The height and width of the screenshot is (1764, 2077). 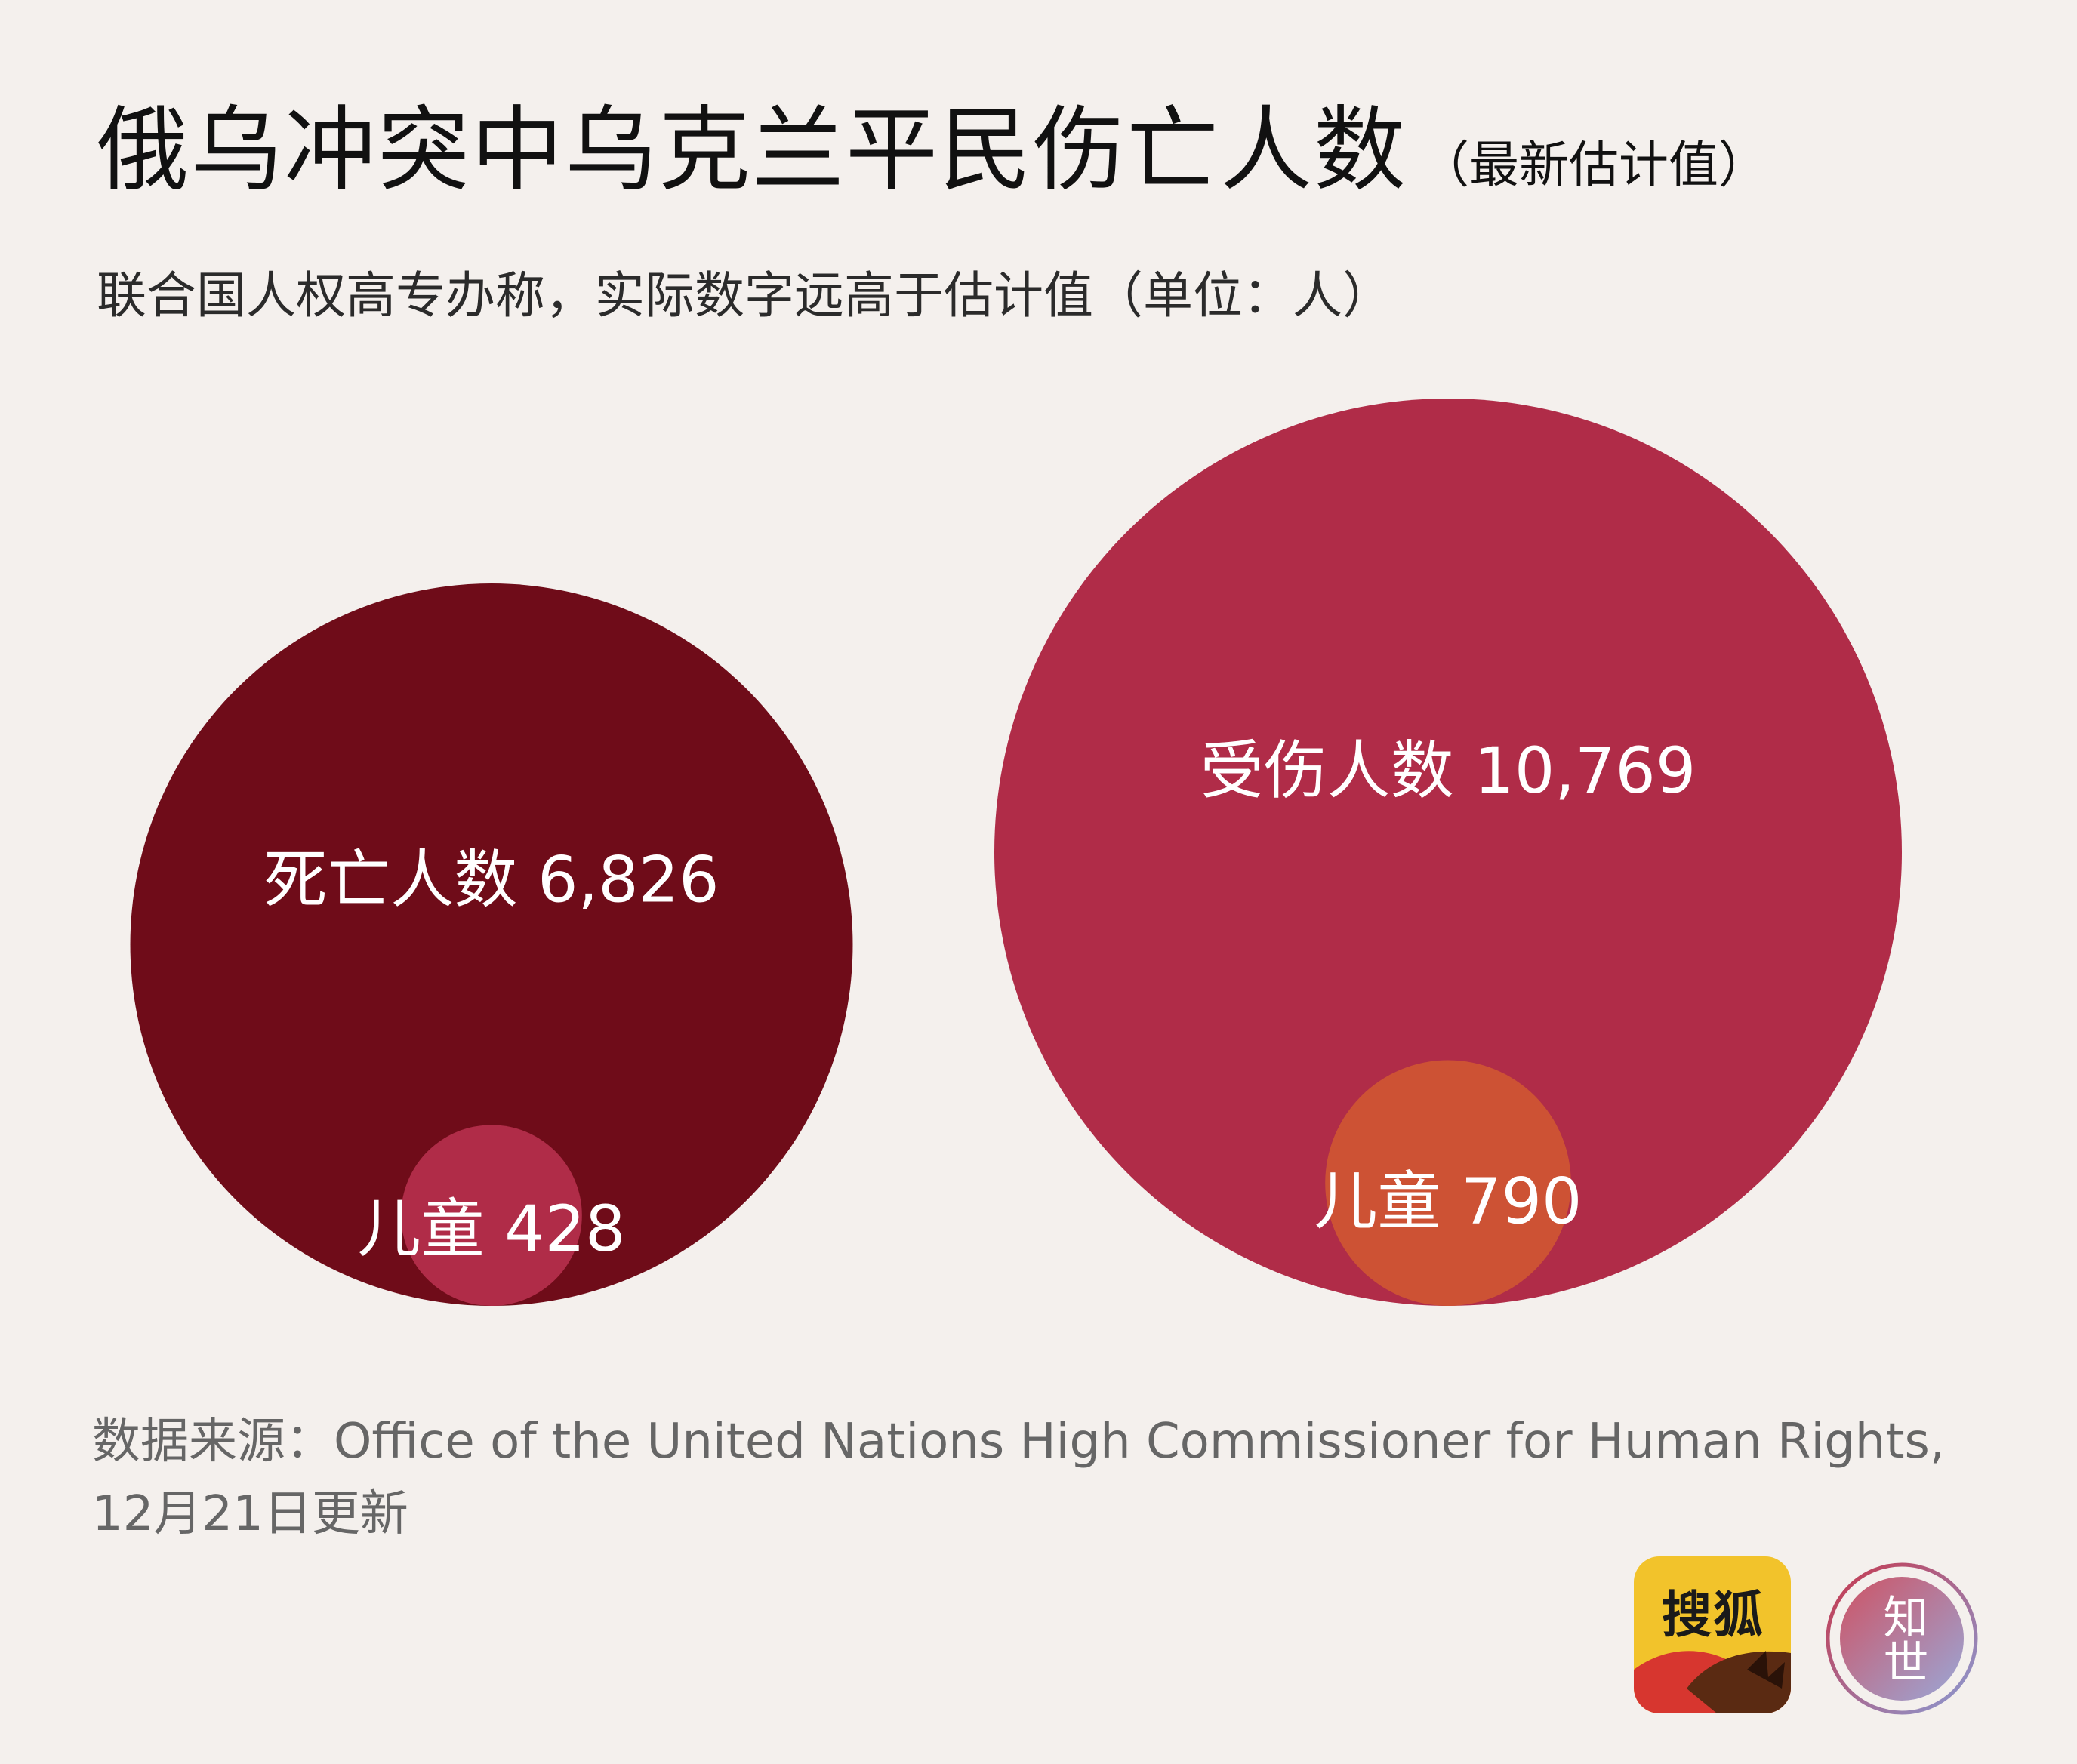 What do you see at coordinates (1712, 1682) in the screenshot?
I see `fox-tail-icon` at bounding box center [1712, 1682].